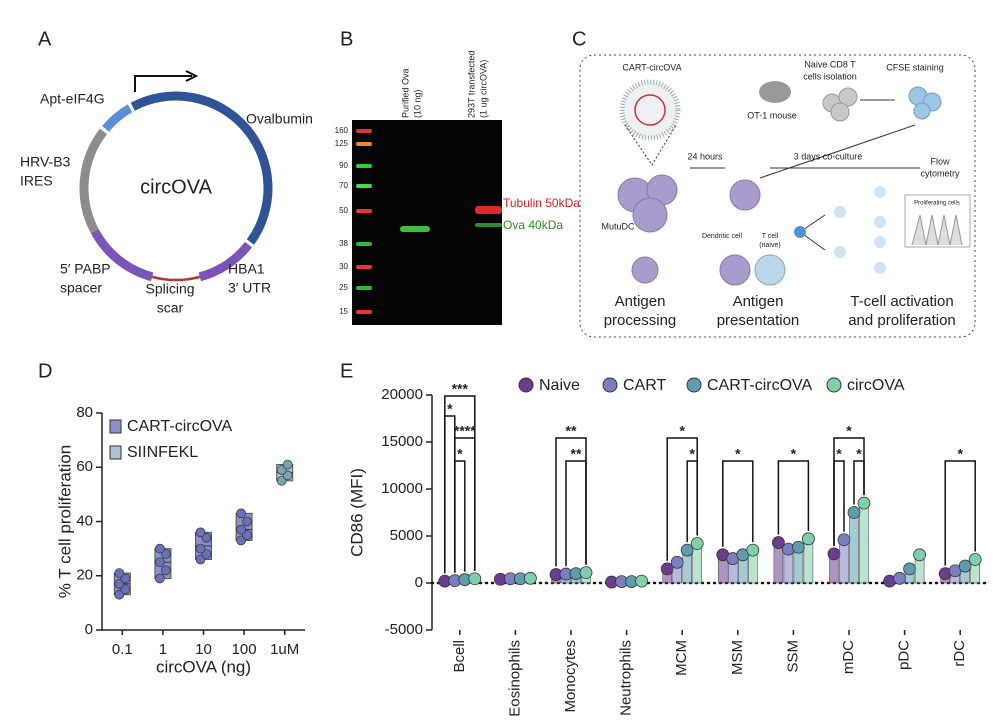 Image resolution: width=1008 pixels, height=726 pixels. Describe the element at coordinates (346, 39) in the screenshot. I see `panel-letter: B` at that location.